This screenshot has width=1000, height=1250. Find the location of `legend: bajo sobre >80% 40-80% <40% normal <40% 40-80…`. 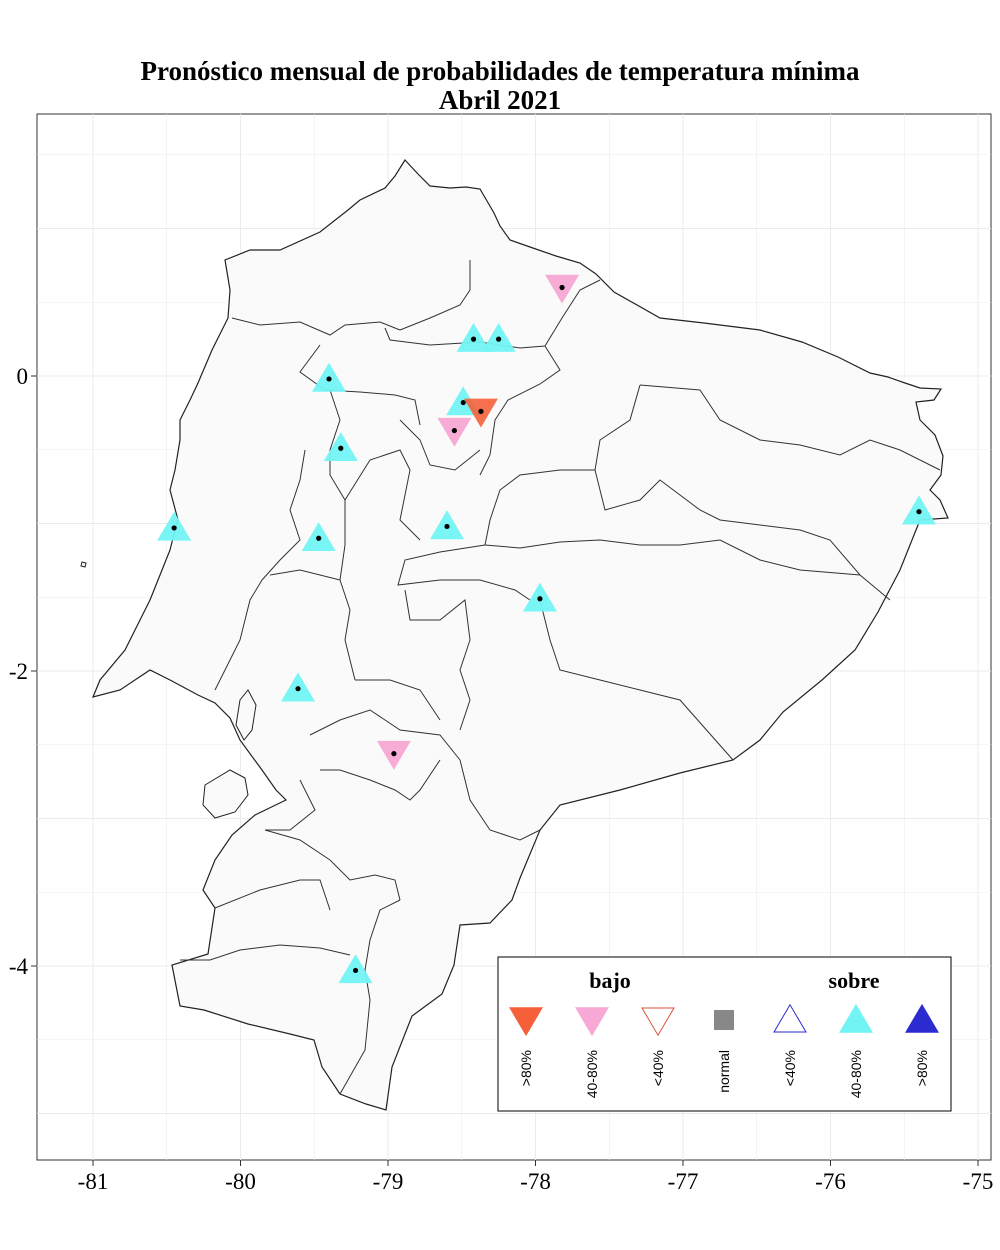

legend: bajo sobre >80% 40-80% <40% normal <40% 40-80… is located at coordinates (724, 1034).